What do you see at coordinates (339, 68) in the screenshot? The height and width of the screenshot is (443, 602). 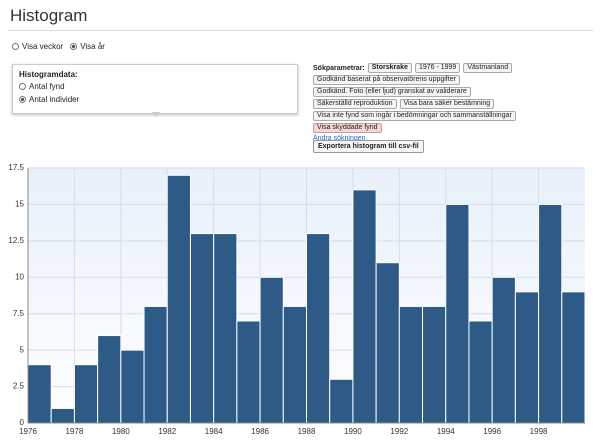 I see `params-label: Sökparametrar:` at bounding box center [339, 68].